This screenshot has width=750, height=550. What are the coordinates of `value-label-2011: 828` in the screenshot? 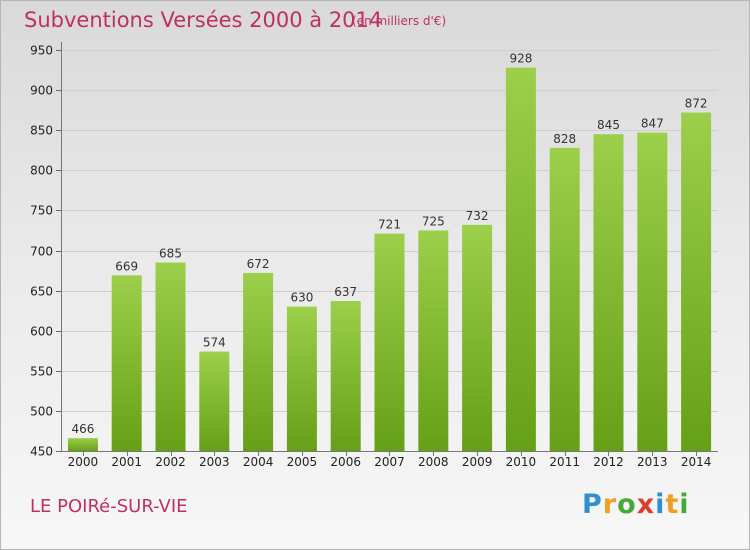 It's located at (564, 139).